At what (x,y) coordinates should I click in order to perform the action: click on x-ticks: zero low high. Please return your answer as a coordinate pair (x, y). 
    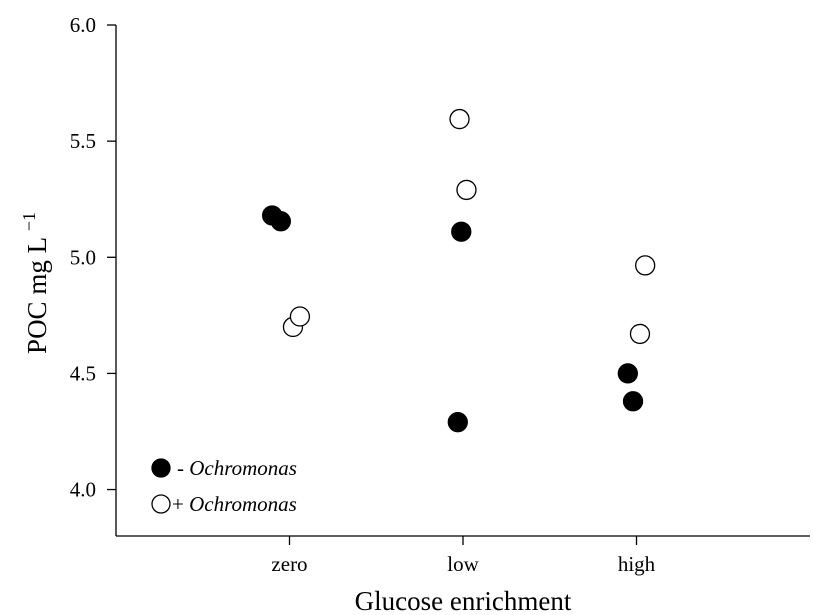
    Looking at the image, I should click on (463, 556).